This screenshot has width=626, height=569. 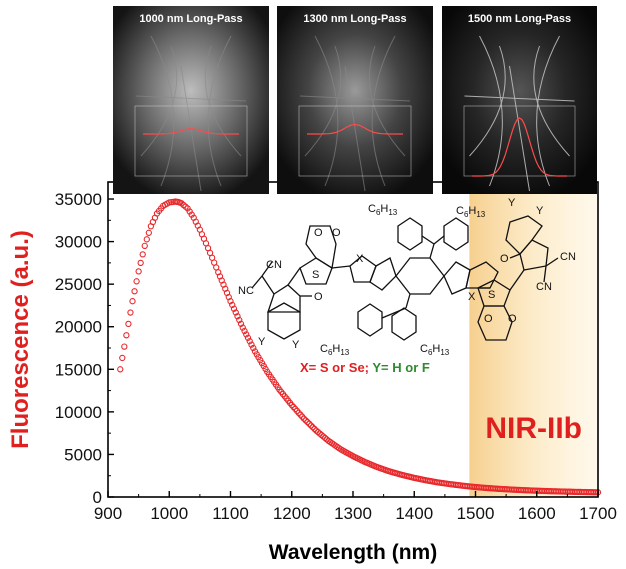 I want to click on x-tick-label: 1400, so click(x=414, y=513).